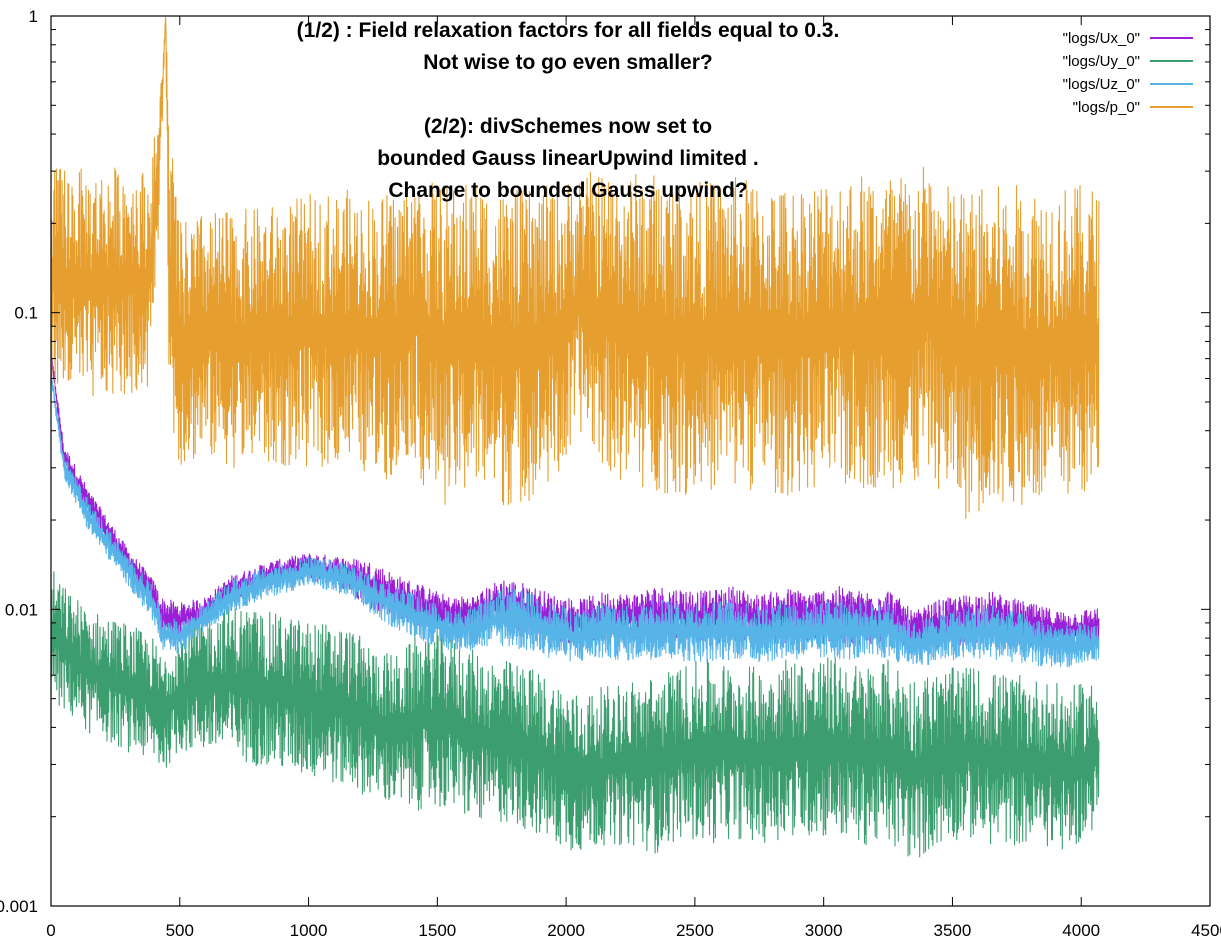 The width and height of the screenshot is (1221, 952). Describe the element at coordinates (50, 930) in the screenshot. I see `x-tick-label-0: 0` at that location.